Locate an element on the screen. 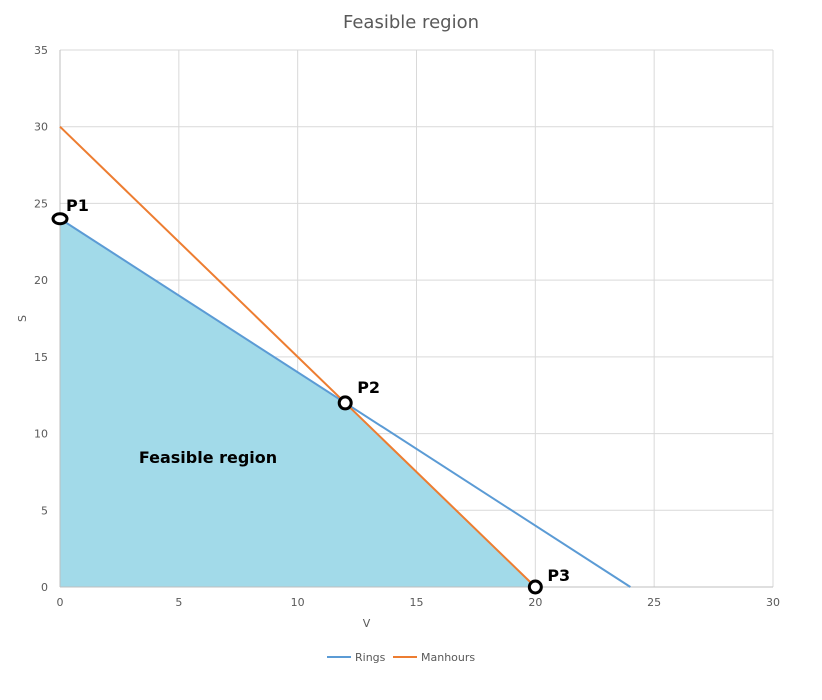 The height and width of the screenshot is (700, 822). x-tick-label: 0 is located at coordinates (60, 602).